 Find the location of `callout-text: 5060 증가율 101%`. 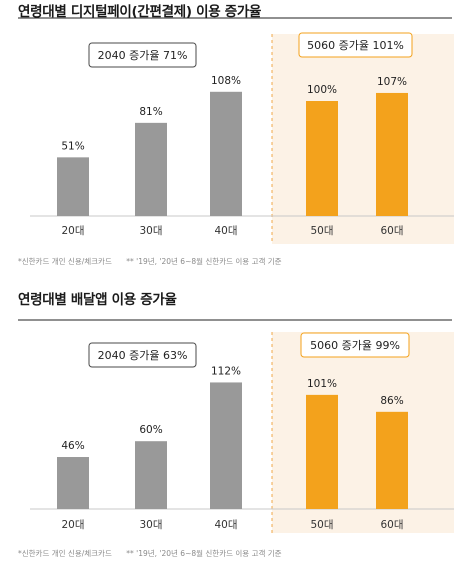

callout-text: 5060 증가율 101% is located at coordinates (355, 45).